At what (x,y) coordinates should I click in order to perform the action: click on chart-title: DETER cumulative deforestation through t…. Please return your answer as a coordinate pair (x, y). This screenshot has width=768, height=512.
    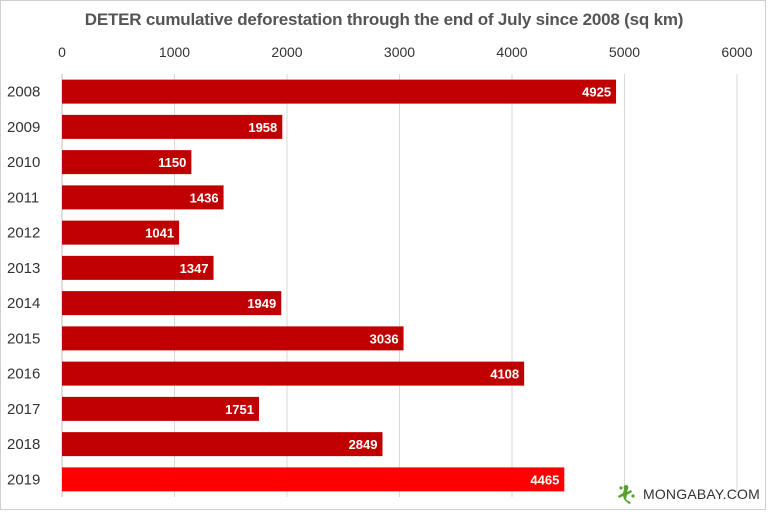
    Looking at the image, I should click on (384, 19).